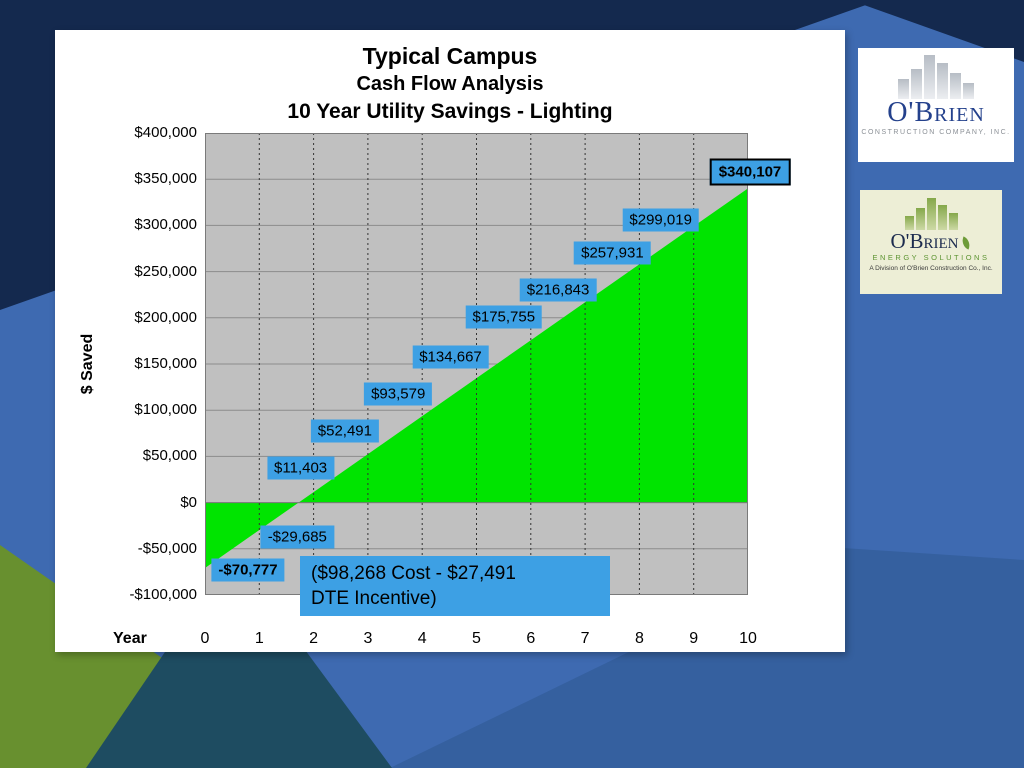 Image resolution: width=1024 pixels, height=768 pixels. I want to click on bg-navy-top-right-triangle, so click(937, 31).